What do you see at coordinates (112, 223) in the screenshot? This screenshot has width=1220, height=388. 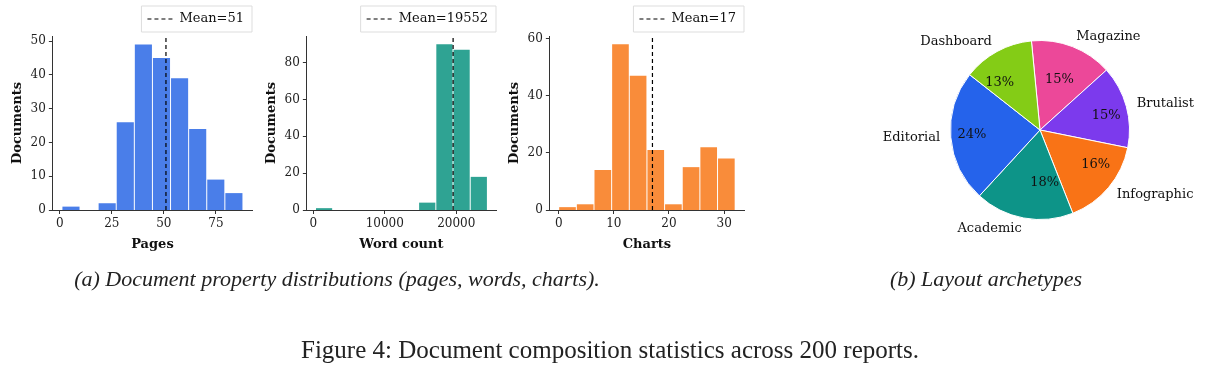 I see `x-tick-label: 25` at bounding box center [112, 223].